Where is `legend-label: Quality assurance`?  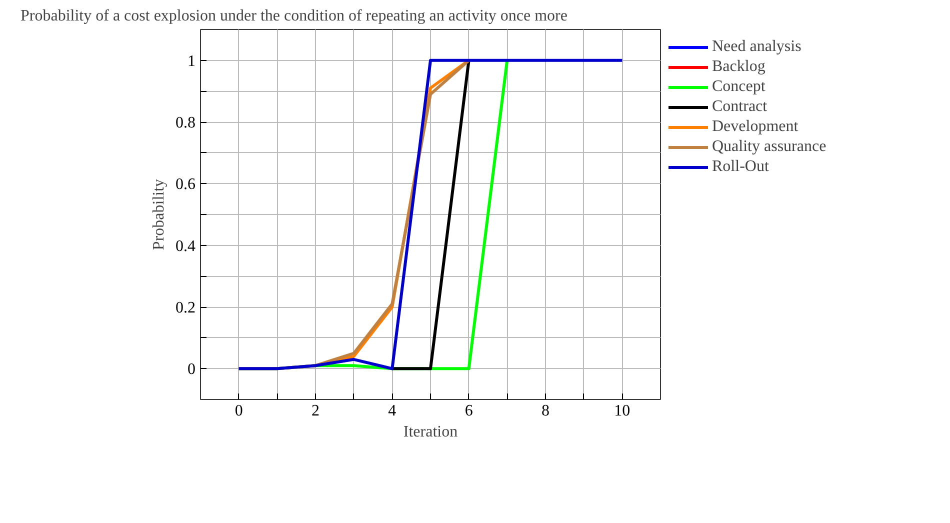
legend-label: Quality assurance is located at coordinates (769, 147).